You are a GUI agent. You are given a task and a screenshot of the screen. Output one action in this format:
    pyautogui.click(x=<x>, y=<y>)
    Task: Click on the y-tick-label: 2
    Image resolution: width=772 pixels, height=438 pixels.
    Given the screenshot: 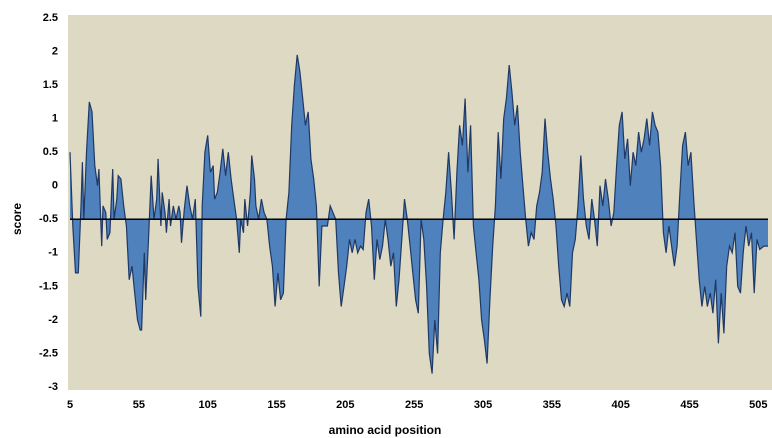 What is the action you would take?
    pyautogui.click(x=55, y=51)
    